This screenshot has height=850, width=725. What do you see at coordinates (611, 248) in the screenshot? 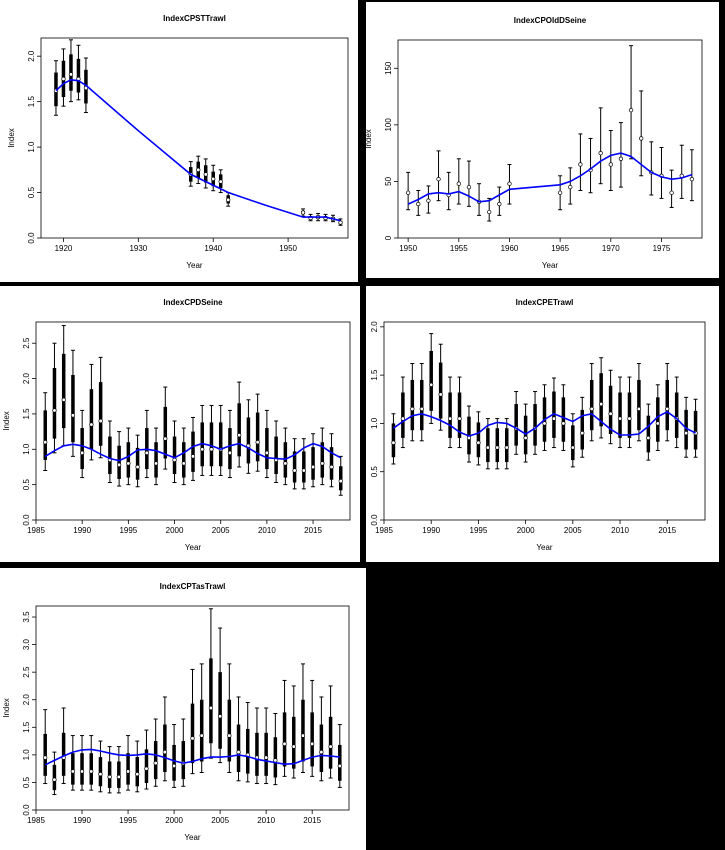
I see `x-tick-label: 1970` at bounding box center [611, 248].